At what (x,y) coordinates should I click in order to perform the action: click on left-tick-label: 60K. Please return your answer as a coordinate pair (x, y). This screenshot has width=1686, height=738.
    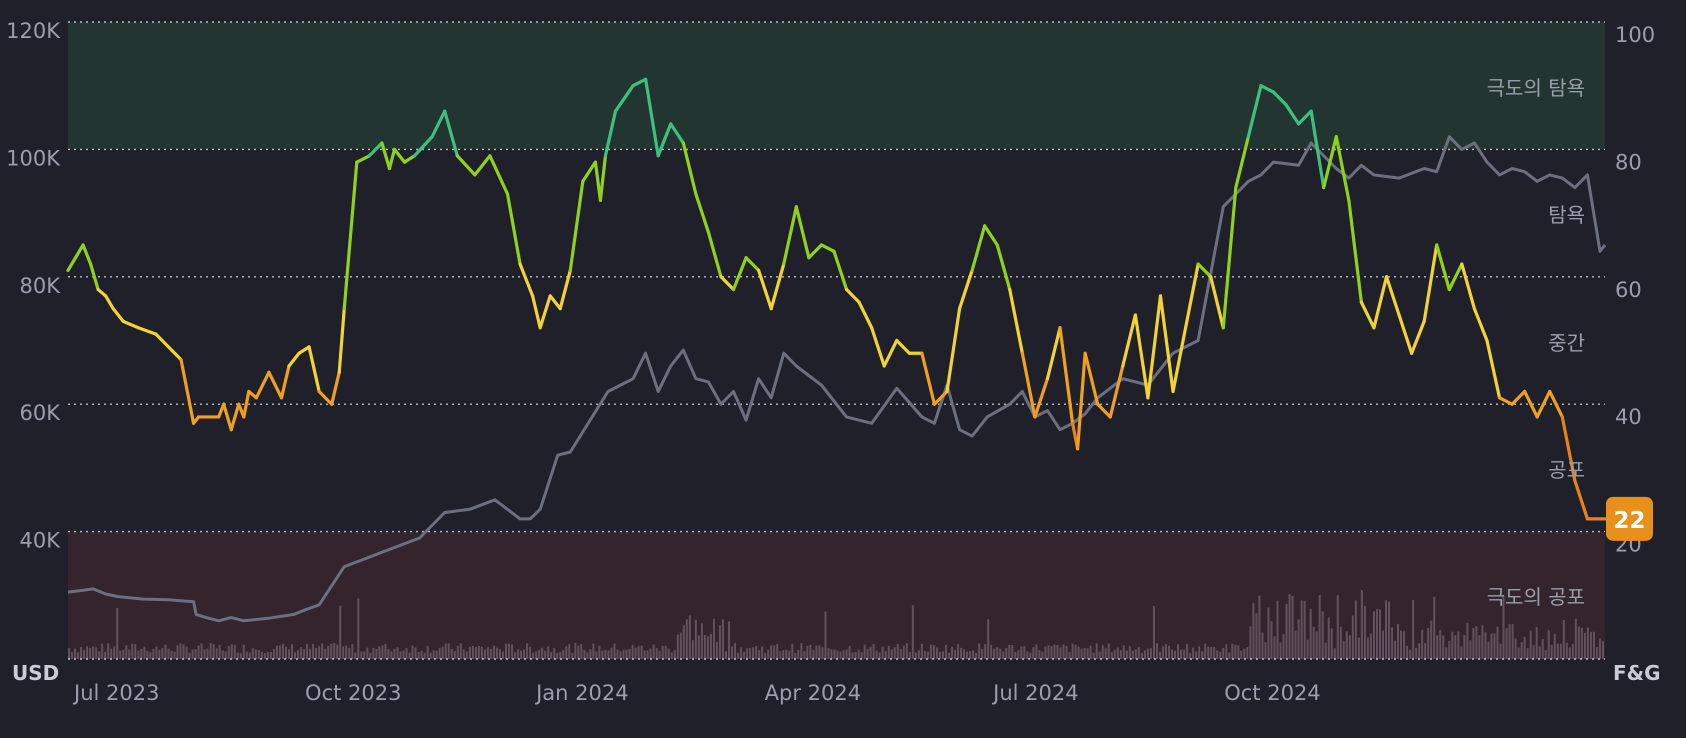
    Looking at the image, I should click on (41, 413).